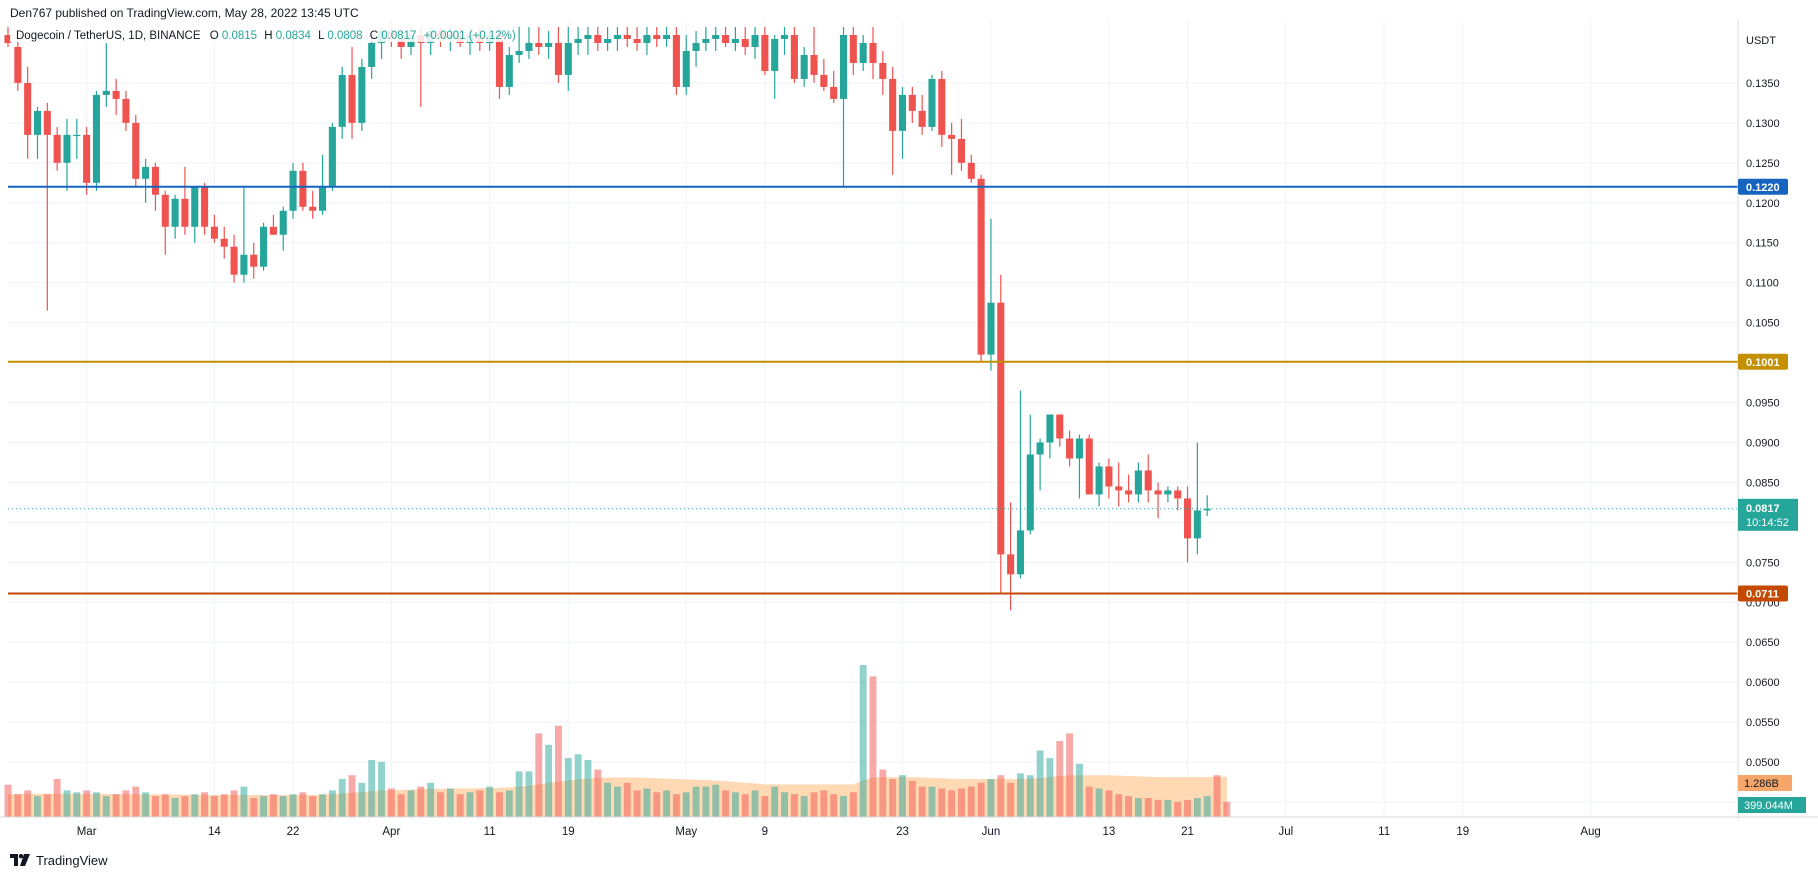  What do you see at coordinates (617, 741) in the screenshot?
I see `volume-bars` at bounding box center [617, 741].